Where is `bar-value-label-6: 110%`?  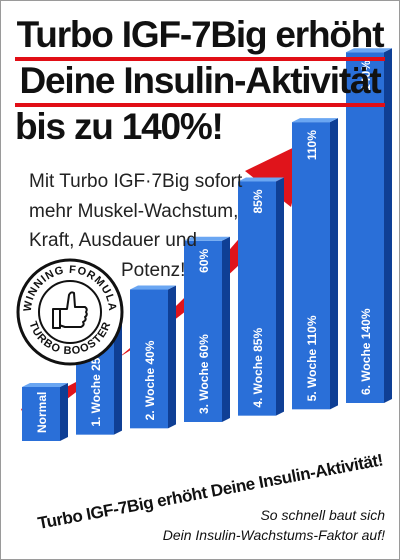
bar-value-label-6: 110% is located at coordinates (312, 145).